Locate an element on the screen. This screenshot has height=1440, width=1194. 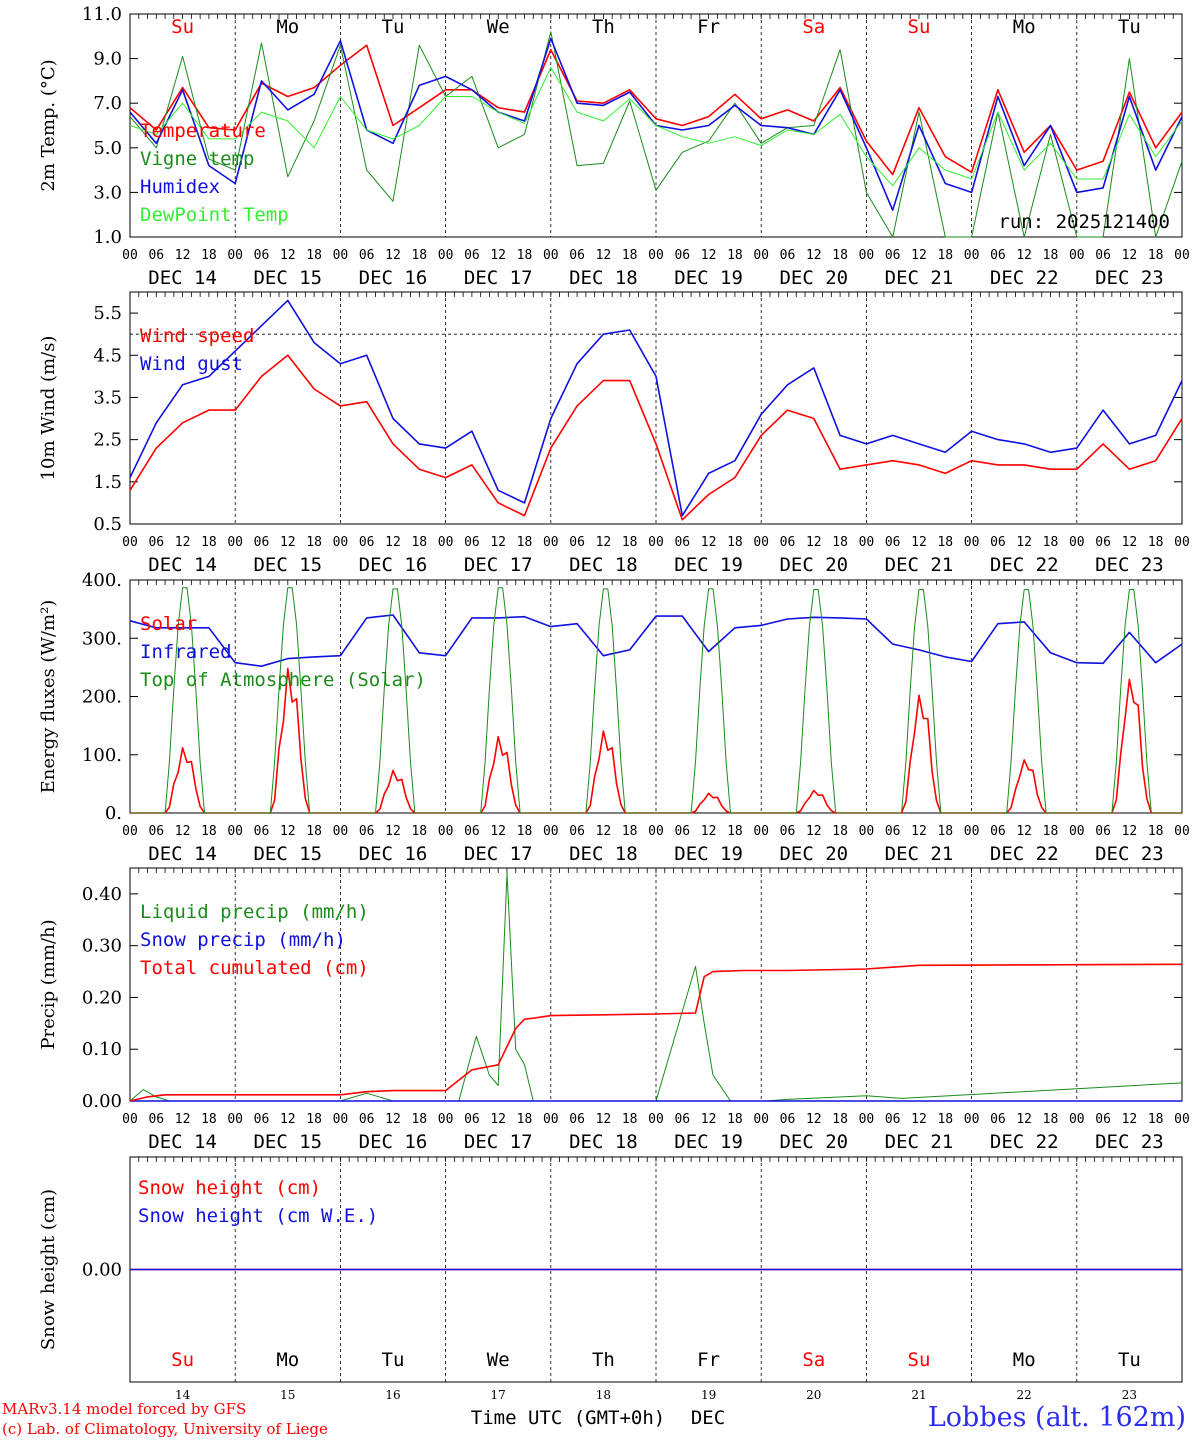
date-label: DEC 22 is located at coordinates (1024, 278).